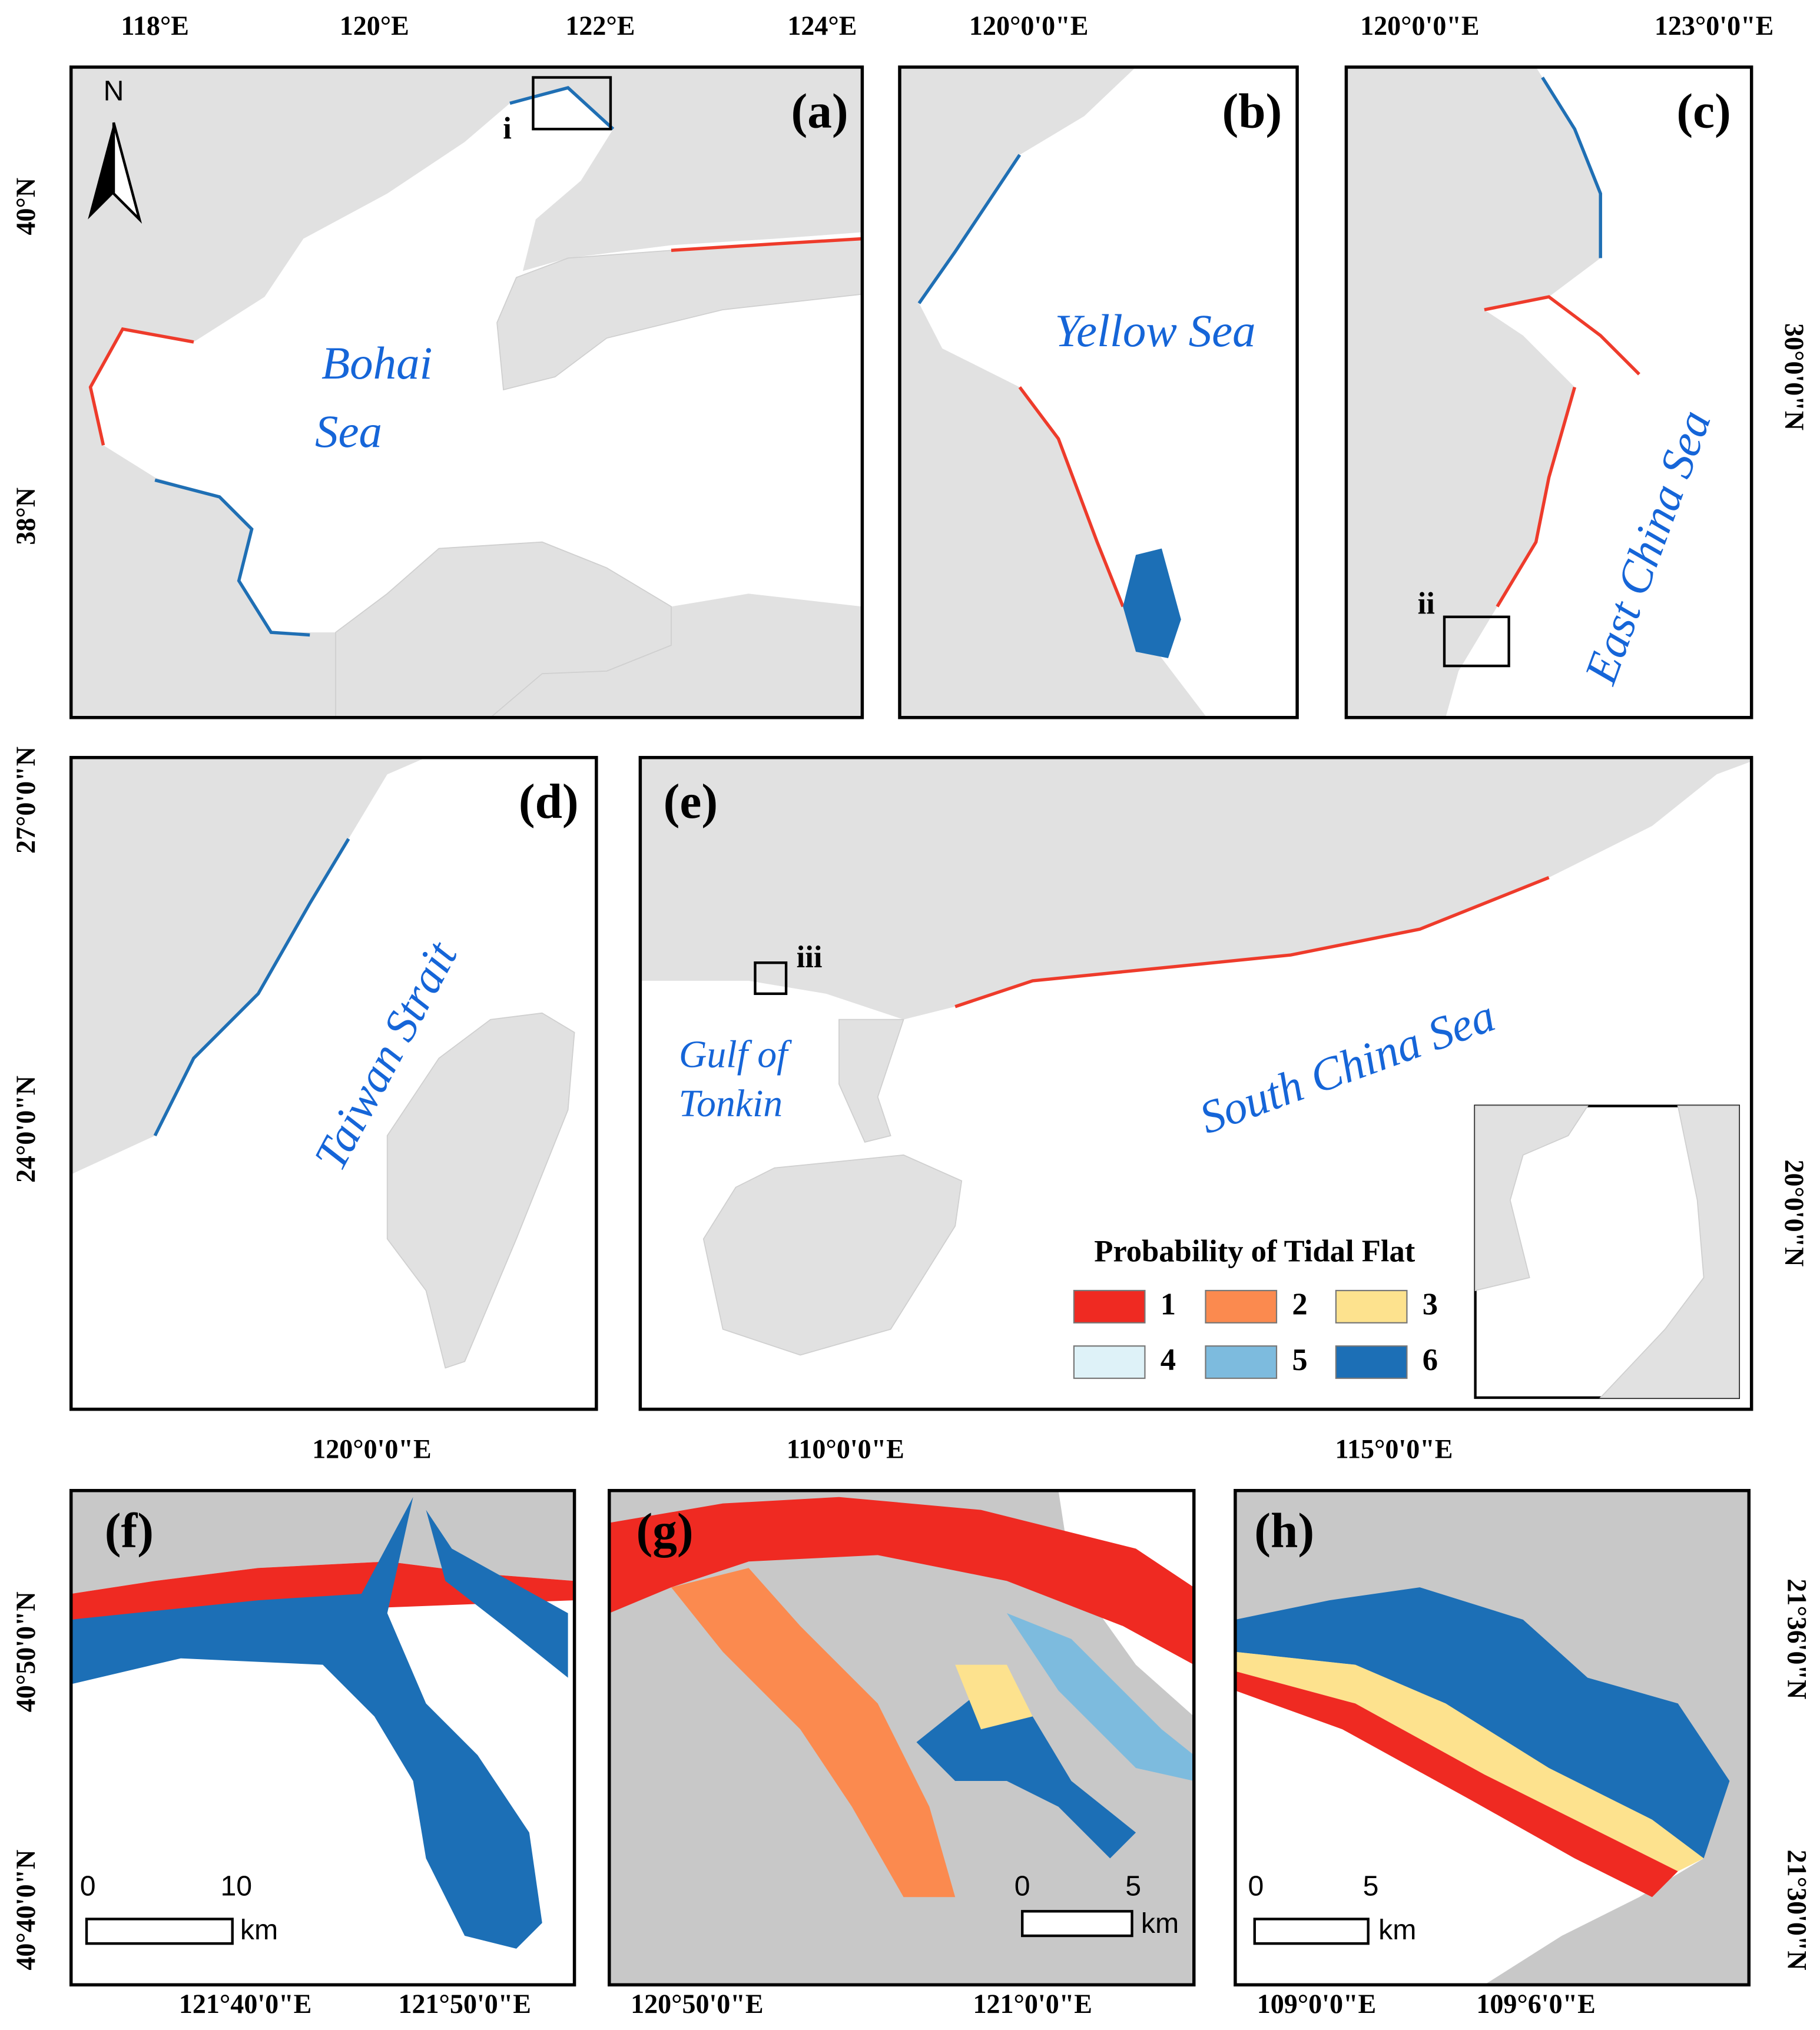 The image size is (1820, 2030). What do you see at coordinates (600, 26) in the screenshot?
I see `x-tick-label: 122°E` at bounding box center [600, 26].